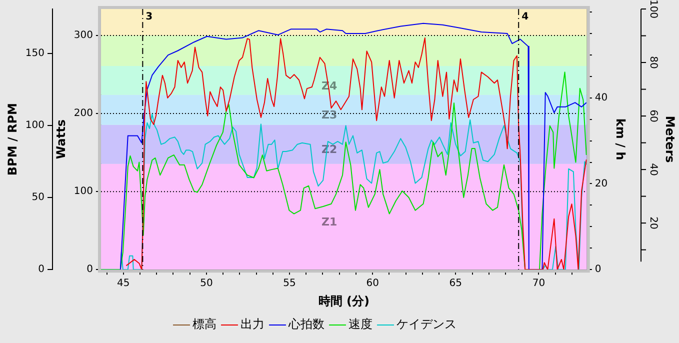  Describe the element at coordinates (652, 223) in the screenshot. I see `text: 20` at that location.